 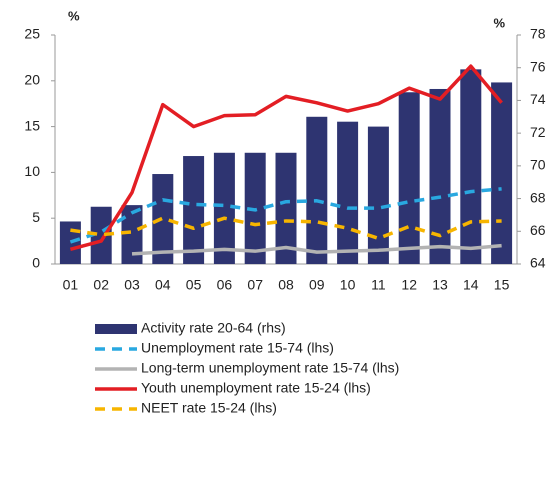 What do you see at coordinates (270, 368) in the screenshot?
I see `legend-label: Long-term unemployment rate 15-74 (lhs)` at bounding box center [270, 368].